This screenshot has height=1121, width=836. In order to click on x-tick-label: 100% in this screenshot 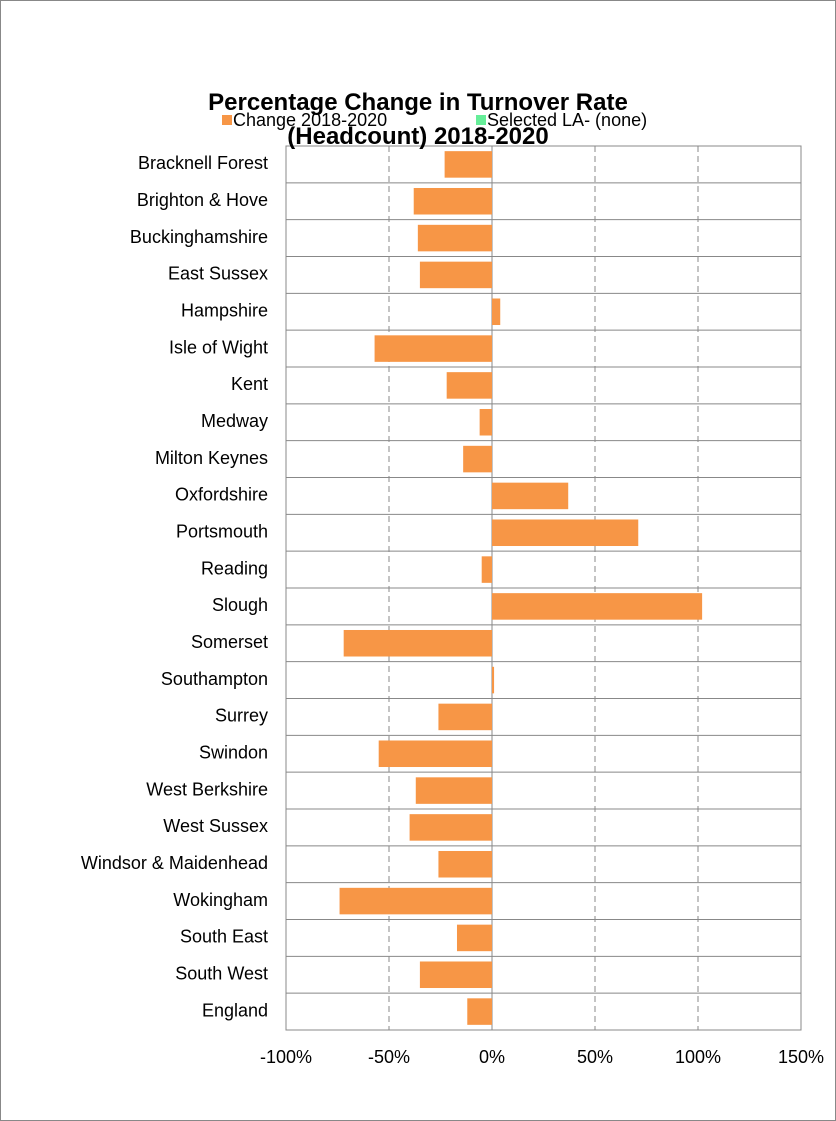, I will do `click(698, 1057)`.